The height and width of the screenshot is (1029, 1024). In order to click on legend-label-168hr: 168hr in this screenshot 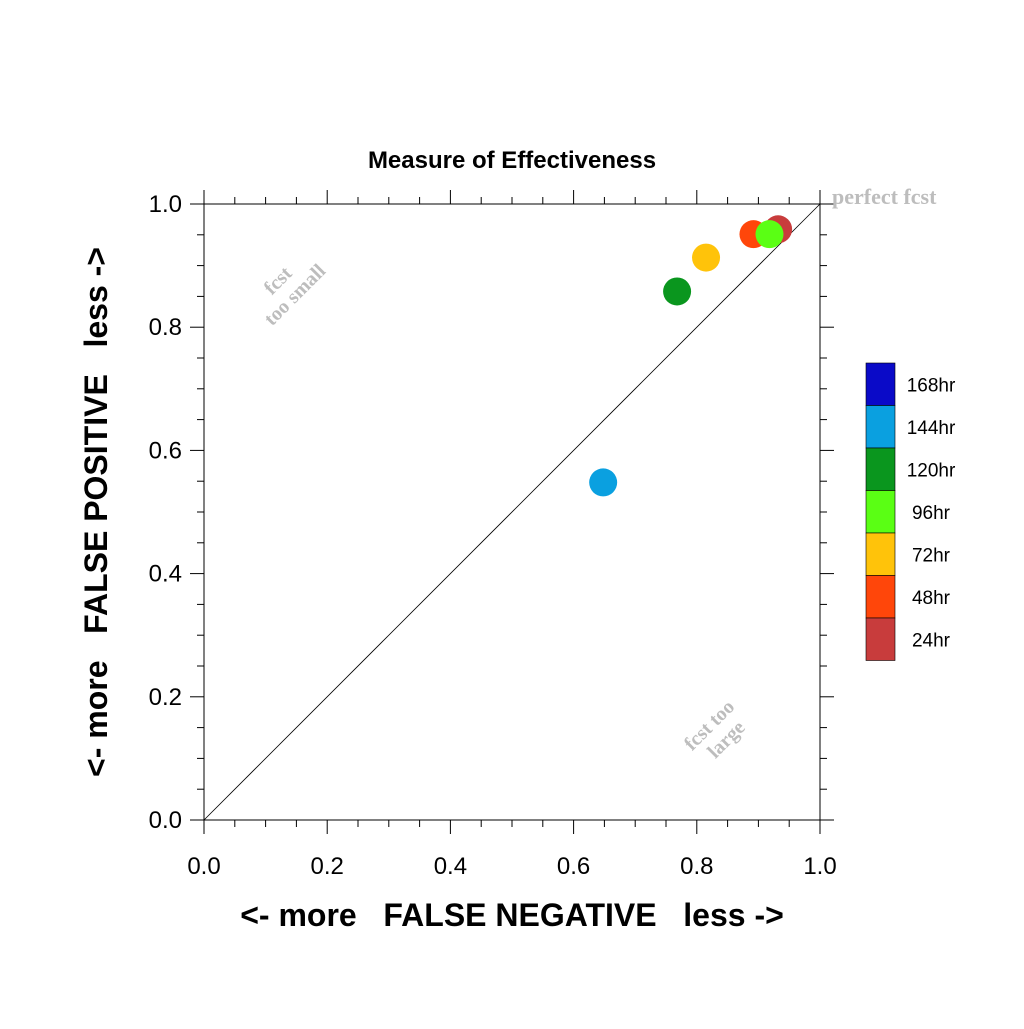, I will do `click(931, 385)`.